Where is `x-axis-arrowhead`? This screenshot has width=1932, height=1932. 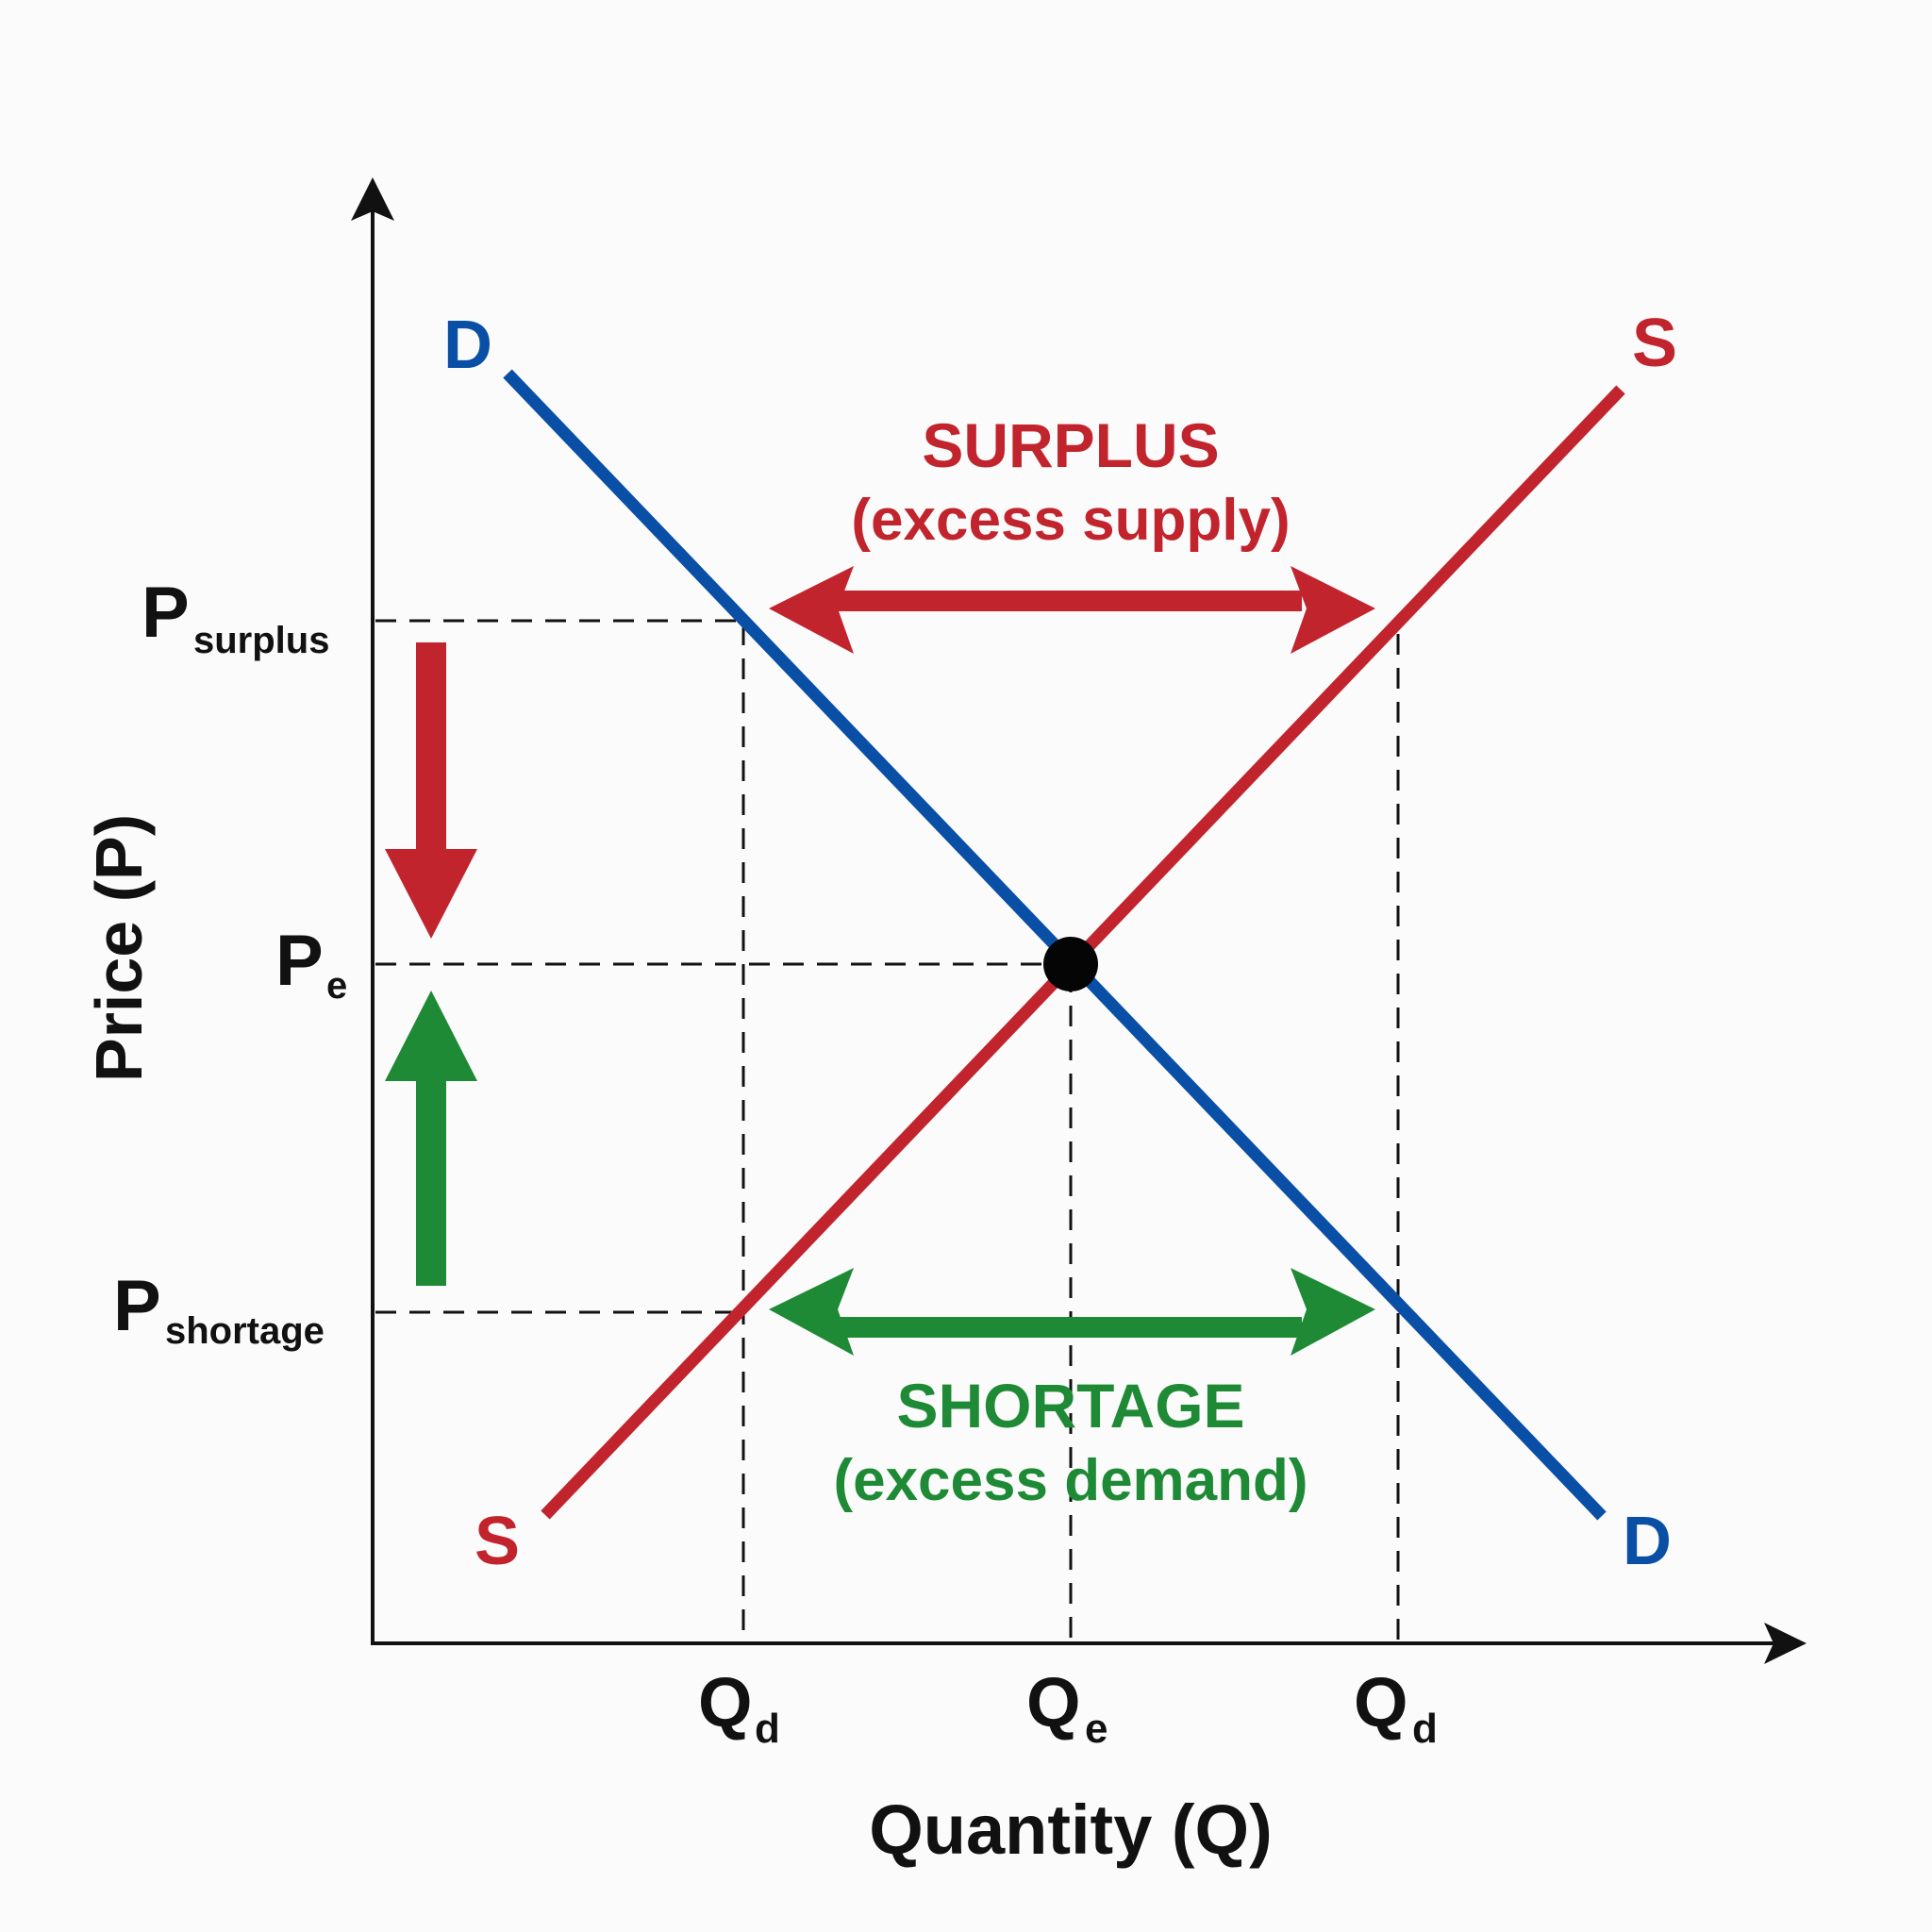
x-axis-arrowhead is located at coordinates (1785, 1643).